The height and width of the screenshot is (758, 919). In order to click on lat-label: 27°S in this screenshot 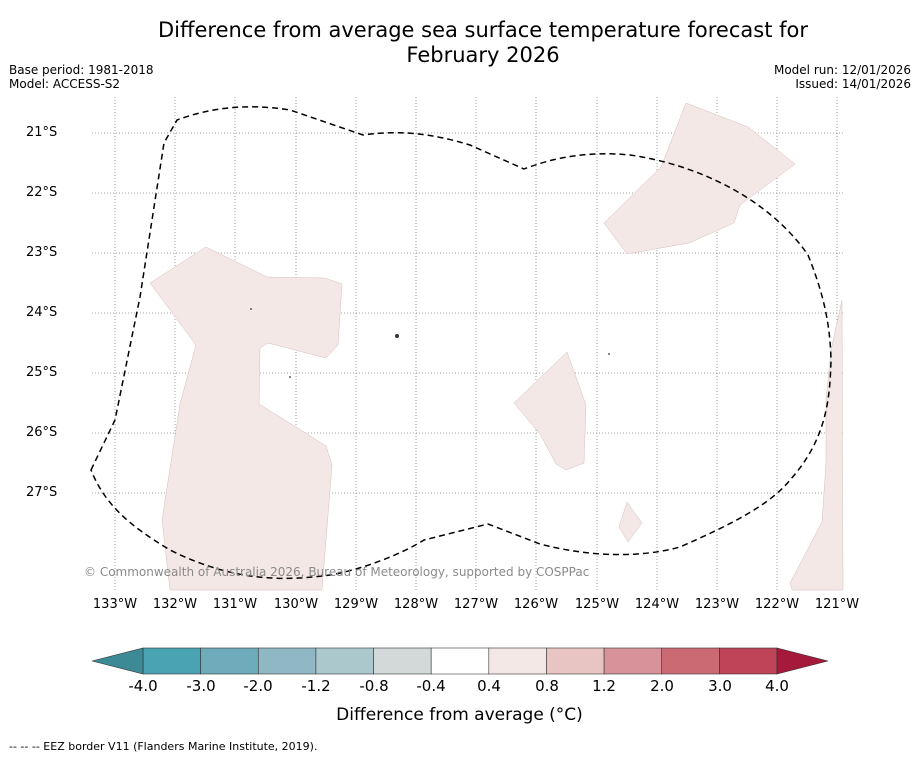, I will do `click(42, 492)`.